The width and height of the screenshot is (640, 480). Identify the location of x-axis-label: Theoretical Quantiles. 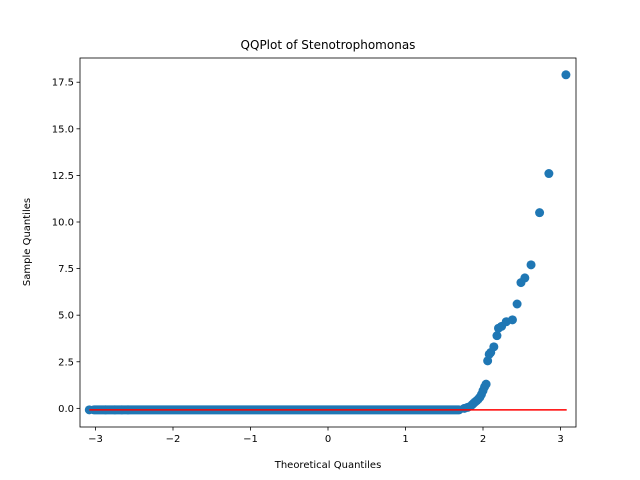
(328, 465).